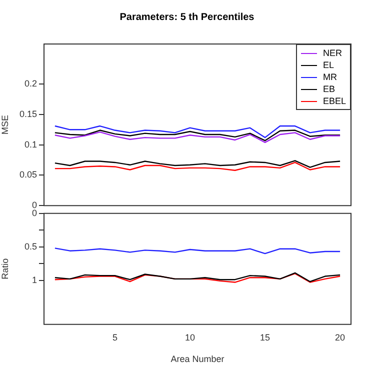 This screenshot has width=374, height=373. What do you see at coordinates (34, 279) in the screenshot?
I see `y-tick-label: 1` at bounding box center [34, 279].